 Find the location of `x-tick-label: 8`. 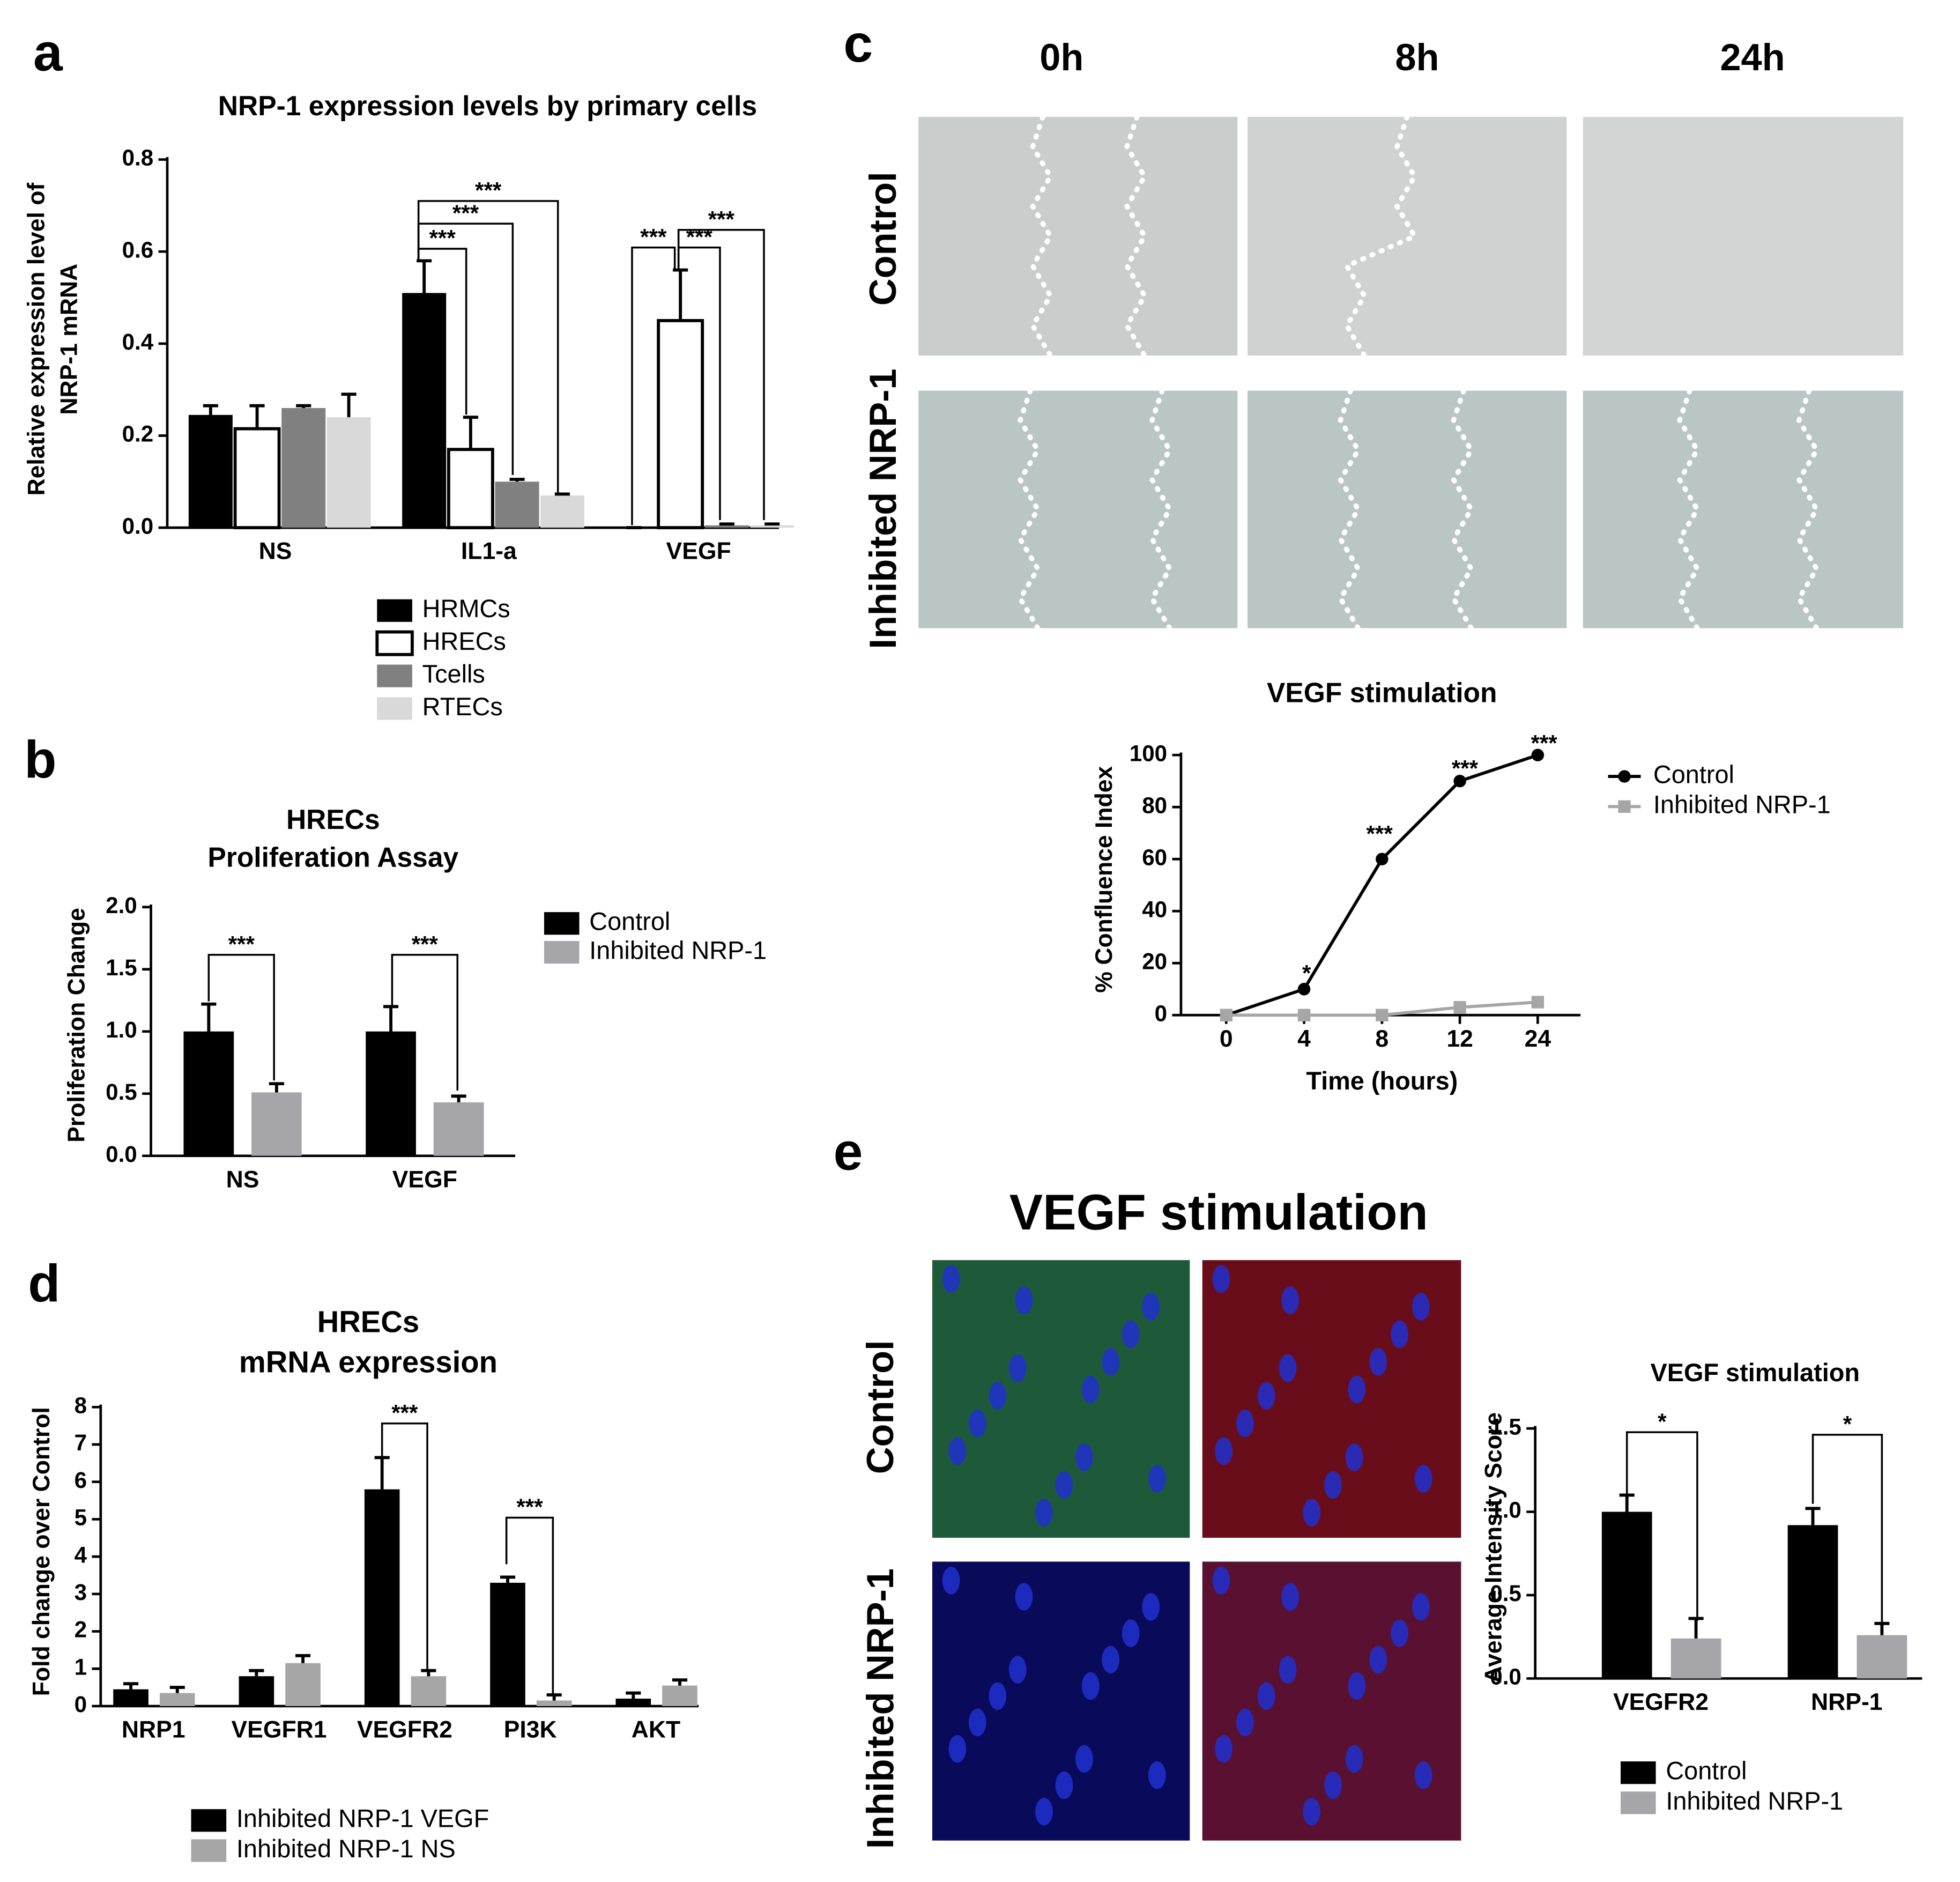

x-tick-label: 8 is located at coordinates (1382, 1039).